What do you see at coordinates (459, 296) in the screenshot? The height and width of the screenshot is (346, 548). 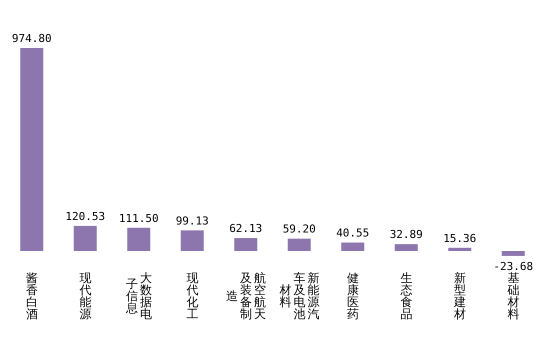 I see `x-tick-label: 新型建材` at bounding box center [459, 296].